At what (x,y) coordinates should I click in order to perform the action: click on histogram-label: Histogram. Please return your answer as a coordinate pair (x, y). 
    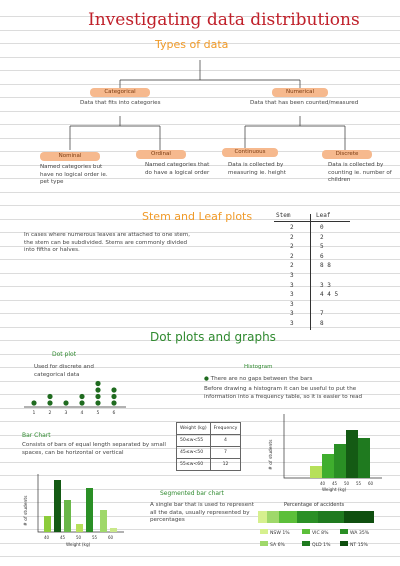
    Looking at the image, I should click on (258, 367).